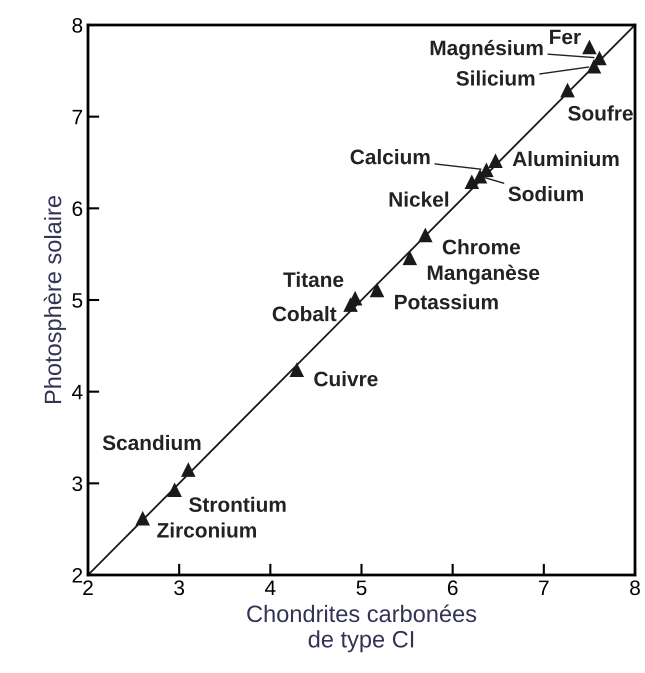  Describe the element at coordinates (77, 25) in the screenshot. I see `y-tick-label: 8` at that location.